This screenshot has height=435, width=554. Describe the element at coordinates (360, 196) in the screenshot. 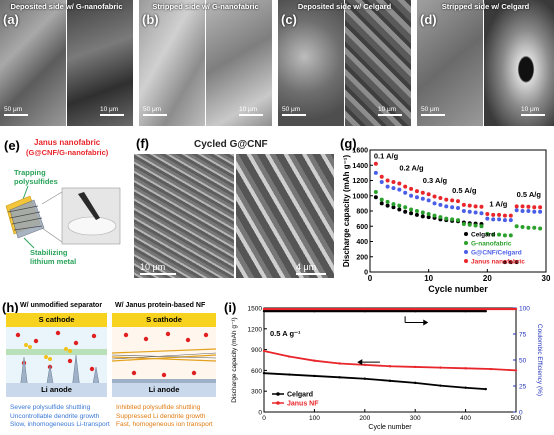

I see `y-tick-label: 1000` at that location.